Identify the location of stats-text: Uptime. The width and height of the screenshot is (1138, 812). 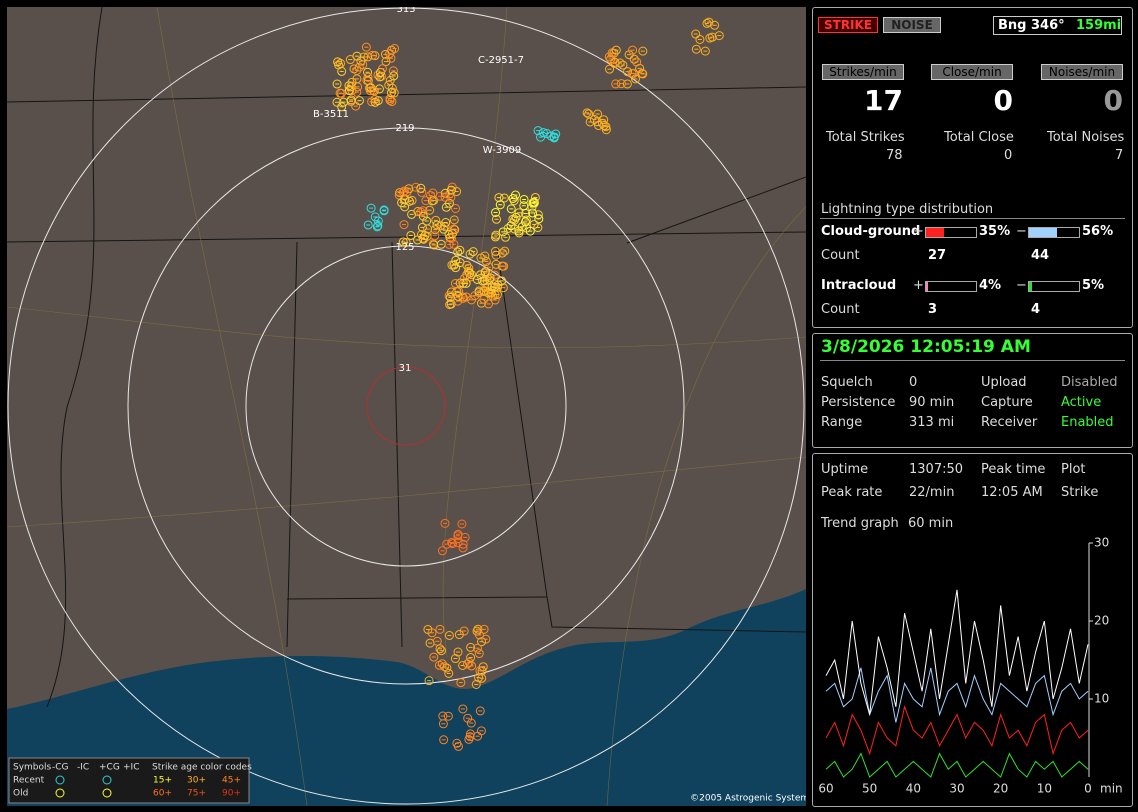
(845, 469).